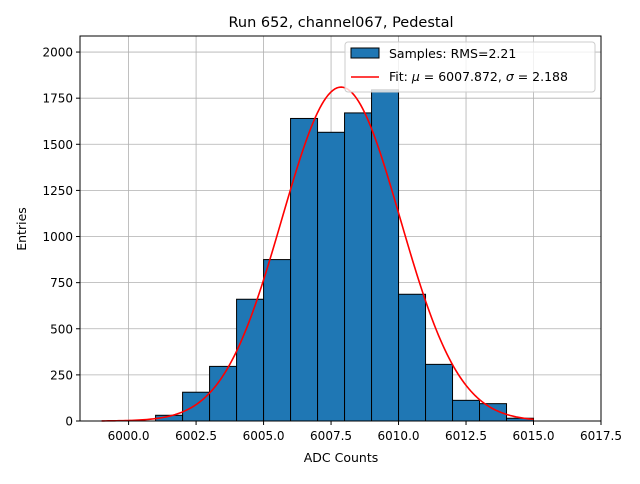 The image size is (640, 484). Describe the element at coordinates (57, 237) in the screenshot. I see `y-tick-label: 1000` at that location.